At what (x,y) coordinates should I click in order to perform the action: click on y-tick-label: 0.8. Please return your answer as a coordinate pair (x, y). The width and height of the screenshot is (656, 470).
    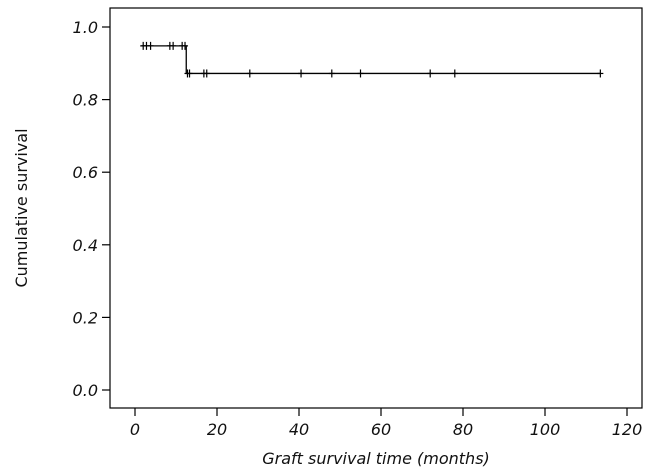
    Looking at the image, I should click on (85, 100).